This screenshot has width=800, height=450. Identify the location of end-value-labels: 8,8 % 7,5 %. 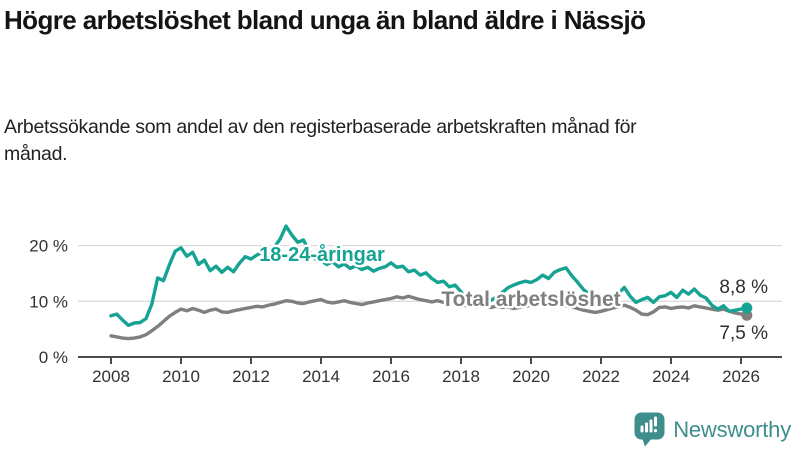
(743, 310).